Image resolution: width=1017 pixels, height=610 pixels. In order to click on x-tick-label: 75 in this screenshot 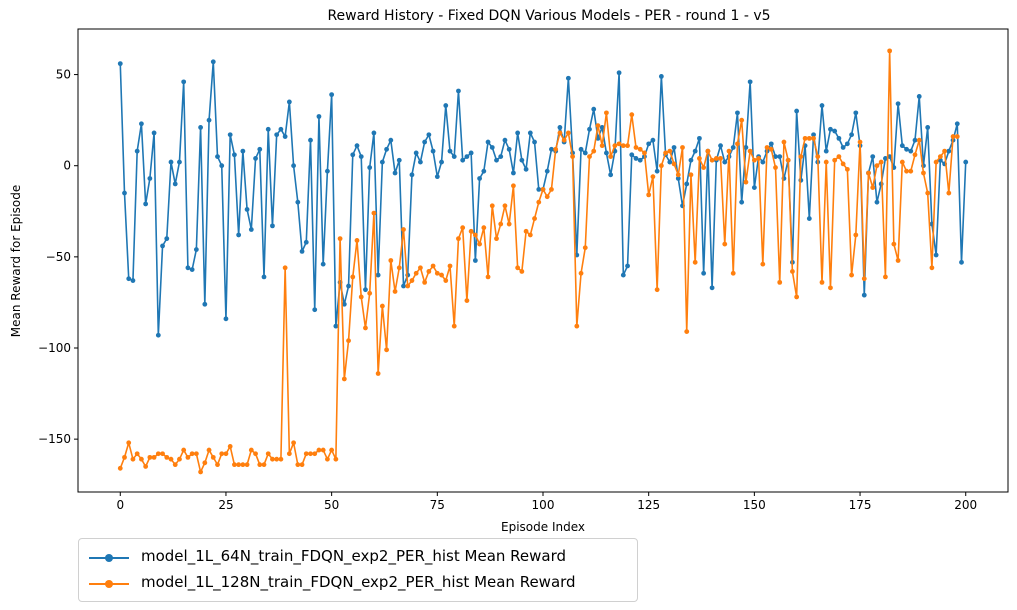, I will do `click(437, 505)`.